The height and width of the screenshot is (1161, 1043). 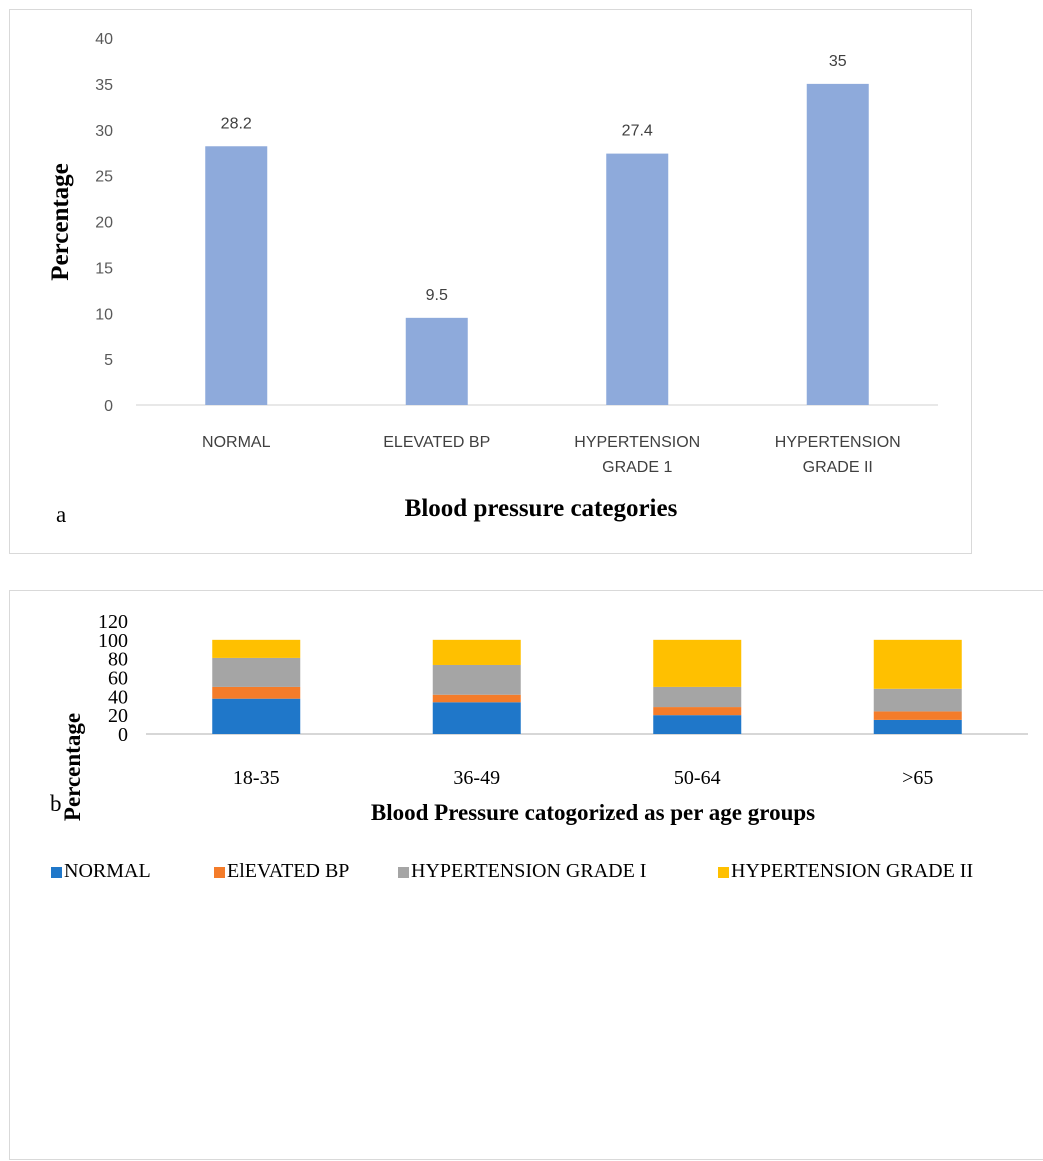 I want to click on legend-item: ElEVATED BP, so click(x=281, y=871).